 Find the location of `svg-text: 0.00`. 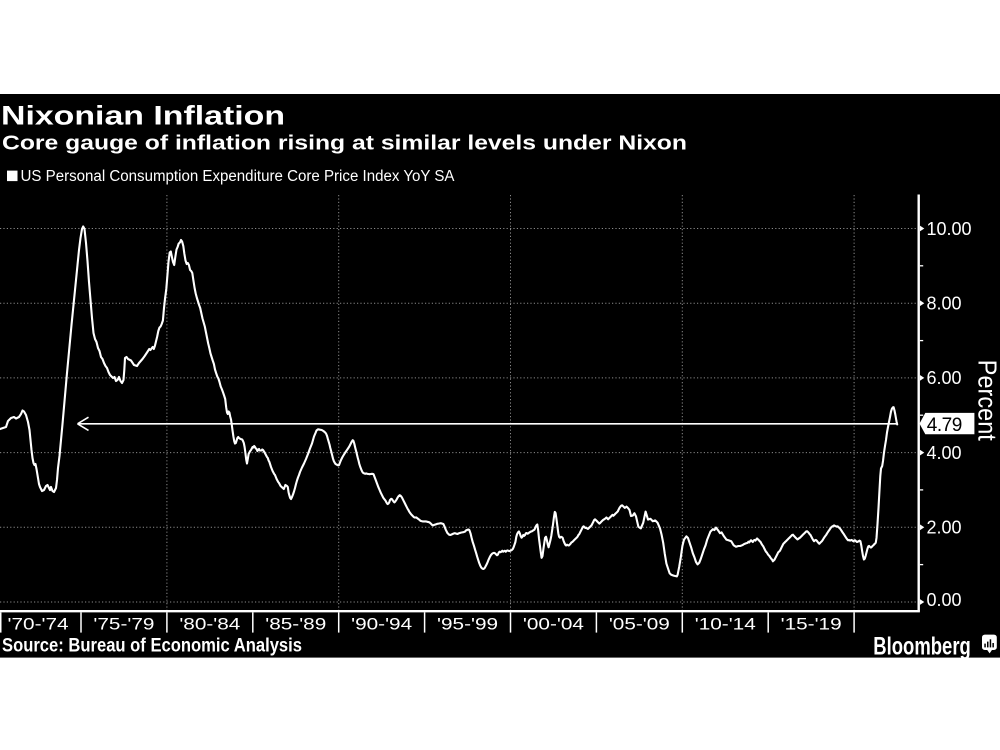

svg-text: 0.00 is located at coordinates (944, 600).